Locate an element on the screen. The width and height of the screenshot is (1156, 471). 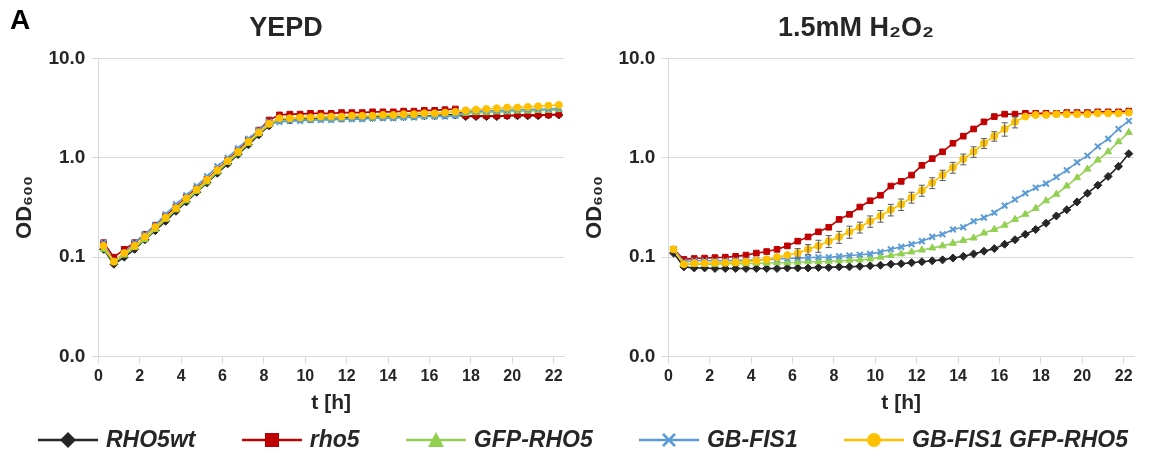
chart-title: YEPD is located at coordinates (286, 26).